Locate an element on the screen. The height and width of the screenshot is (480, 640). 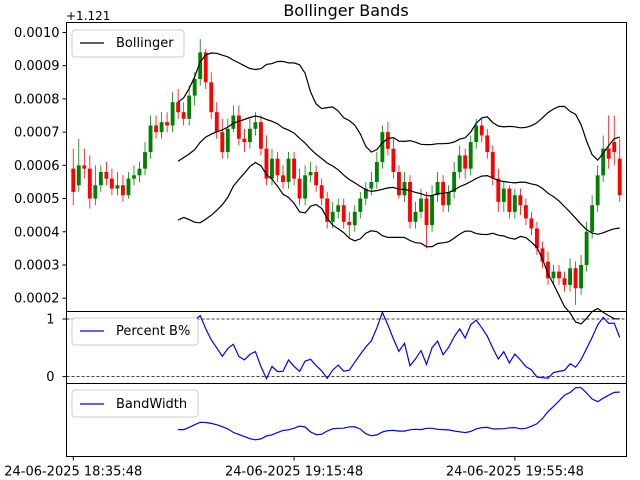
price-offset-label: +1.121 is located at coordinates (88, 16).